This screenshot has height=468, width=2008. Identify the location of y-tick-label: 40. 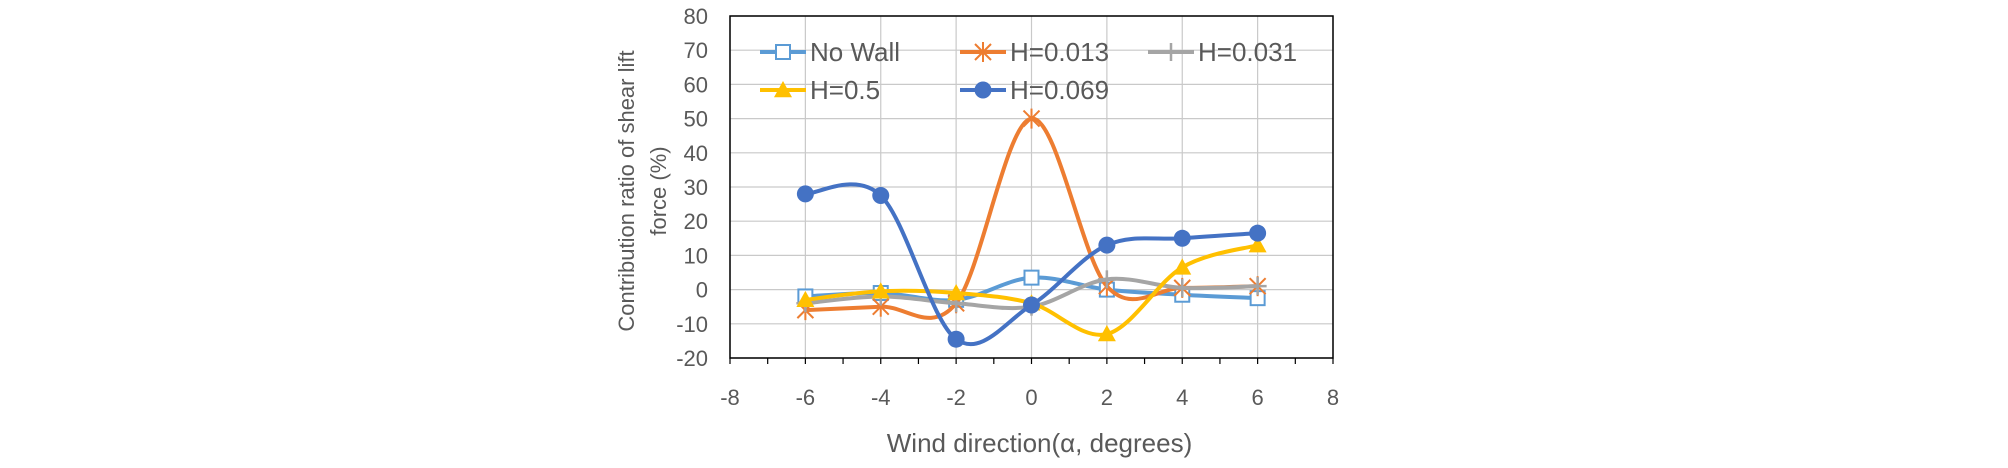
(696, 153).